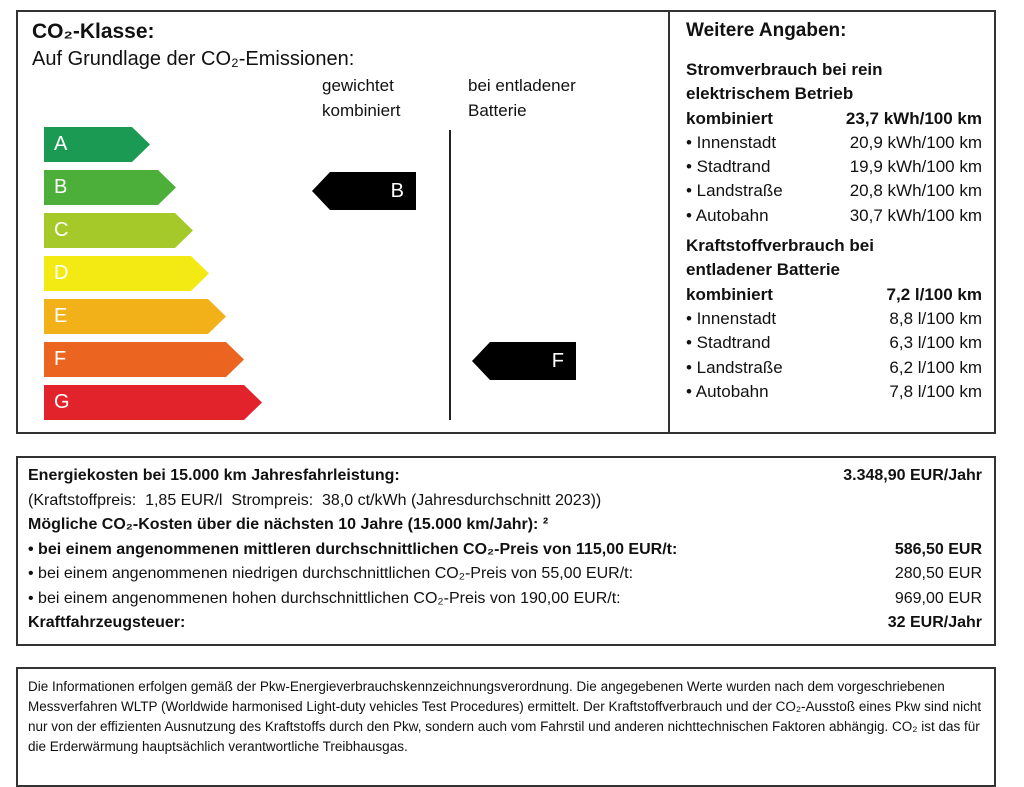 The image size is (1024, 787). Describe the element at coordinates (934, 622) in the screenshot. I see `tax-value: 32 EUR/Jahr` at that location.